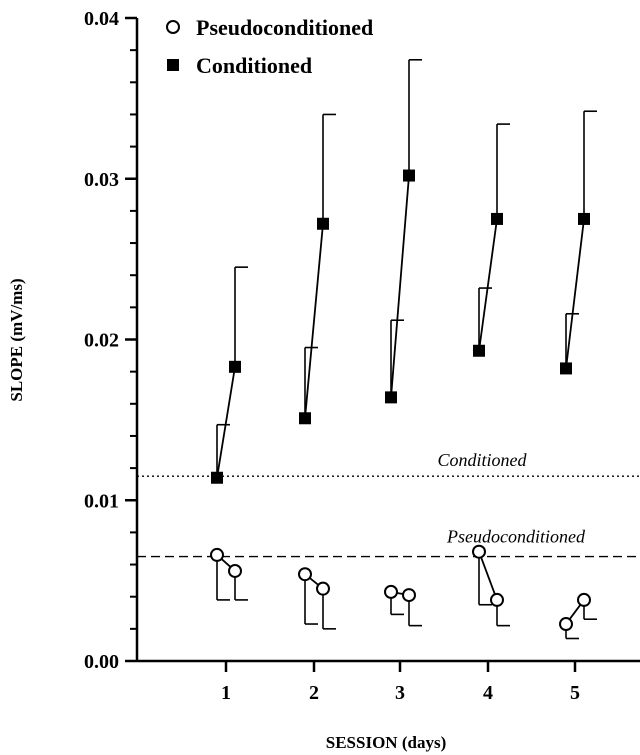  What do you see at coordinates (284, 27) in the screenshot?
I see `legend-label-pseudoconditioned: Pseudoconditioned` at bounding box center [284, 27].